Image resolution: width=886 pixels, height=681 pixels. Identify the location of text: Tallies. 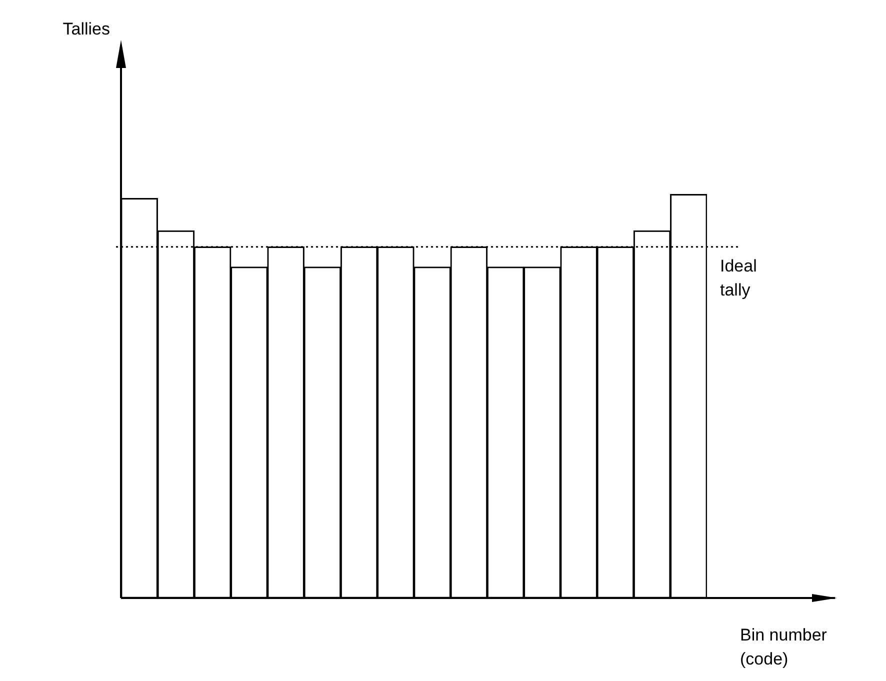
(86, 29).